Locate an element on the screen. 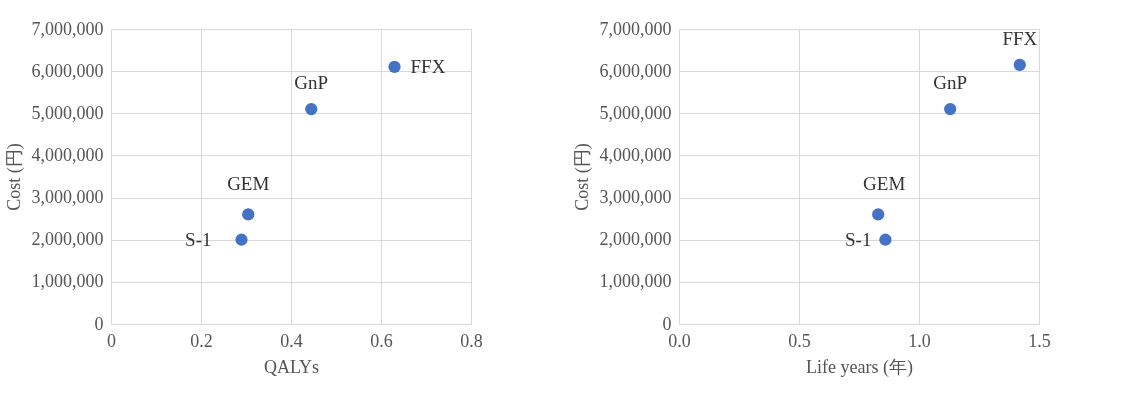 Image resolution: width=1139 pixels, height=400 pixels. x-tick-label: 0.4 is located at coordinates (291, 340).